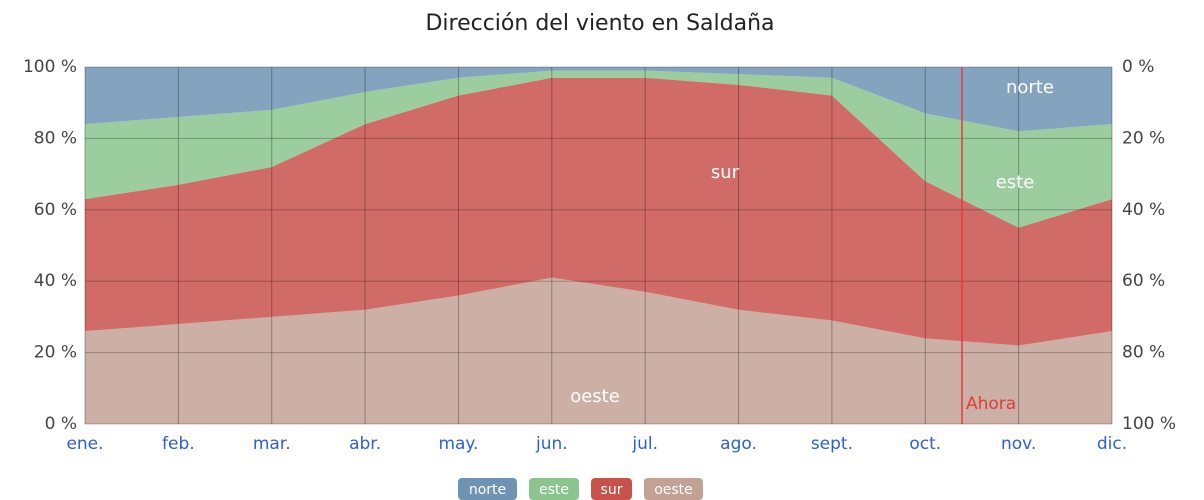 Image resolution: width=1204 pixels, height=500 pixels. What do you see at coordinates (925, 444) in the screenshot?
I see `x-tick-label: oct.` at bounding box center [925, 444].